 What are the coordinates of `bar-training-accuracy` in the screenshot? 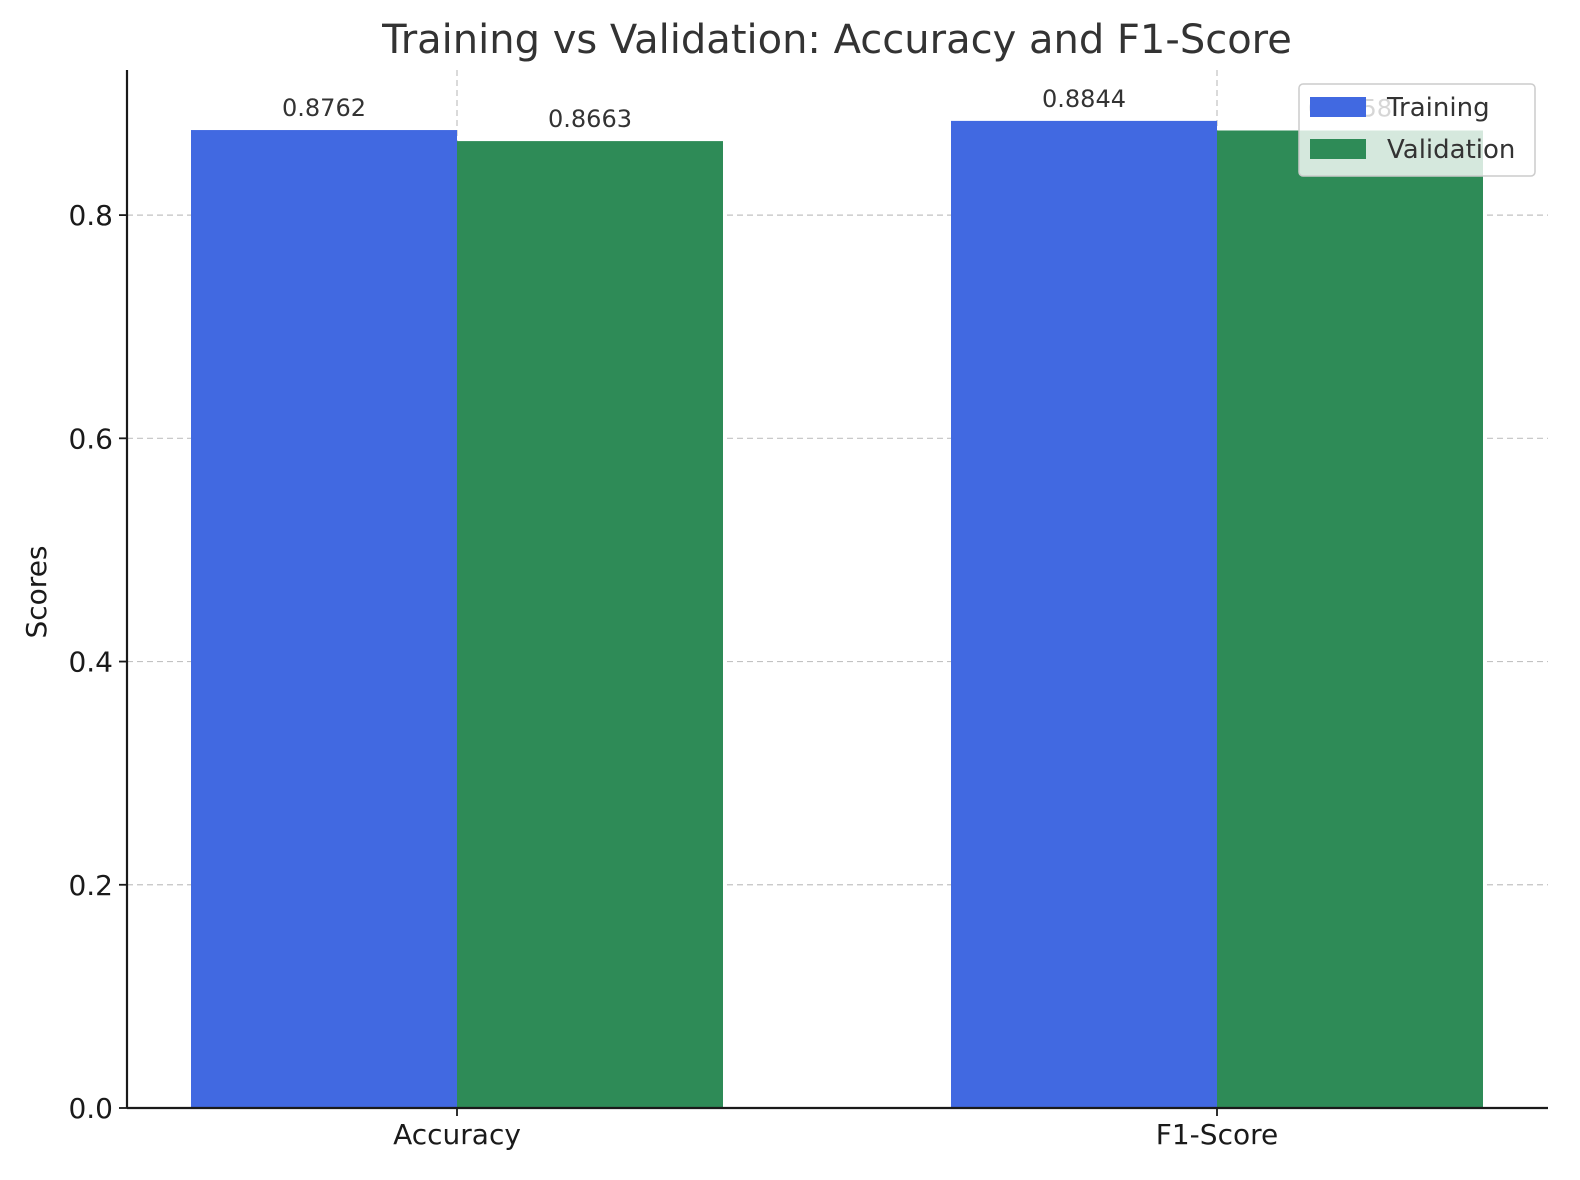 It's located at (324, 619).